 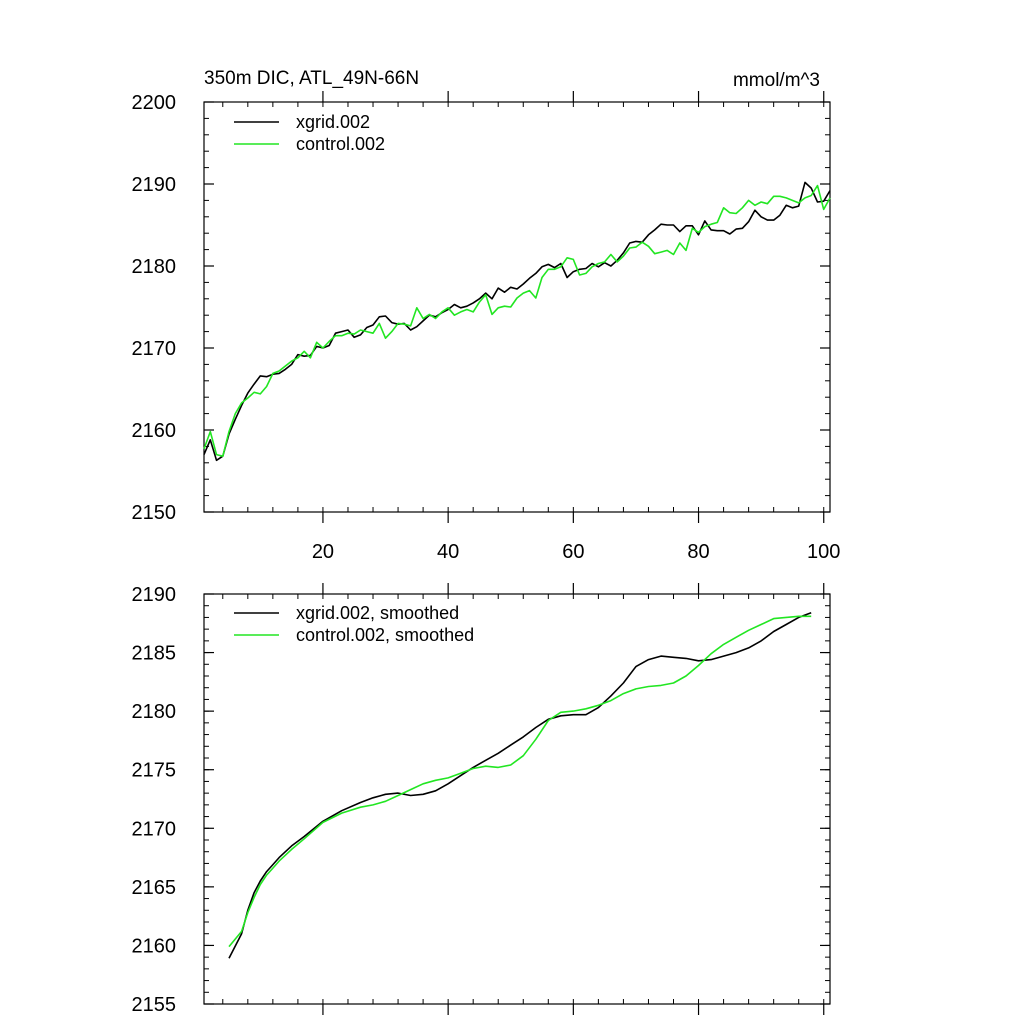 What do you see at coordinates (154, 349) in the screenshot?
I see `top-y-tick-label: 2170` at bounding box center [154, 349].